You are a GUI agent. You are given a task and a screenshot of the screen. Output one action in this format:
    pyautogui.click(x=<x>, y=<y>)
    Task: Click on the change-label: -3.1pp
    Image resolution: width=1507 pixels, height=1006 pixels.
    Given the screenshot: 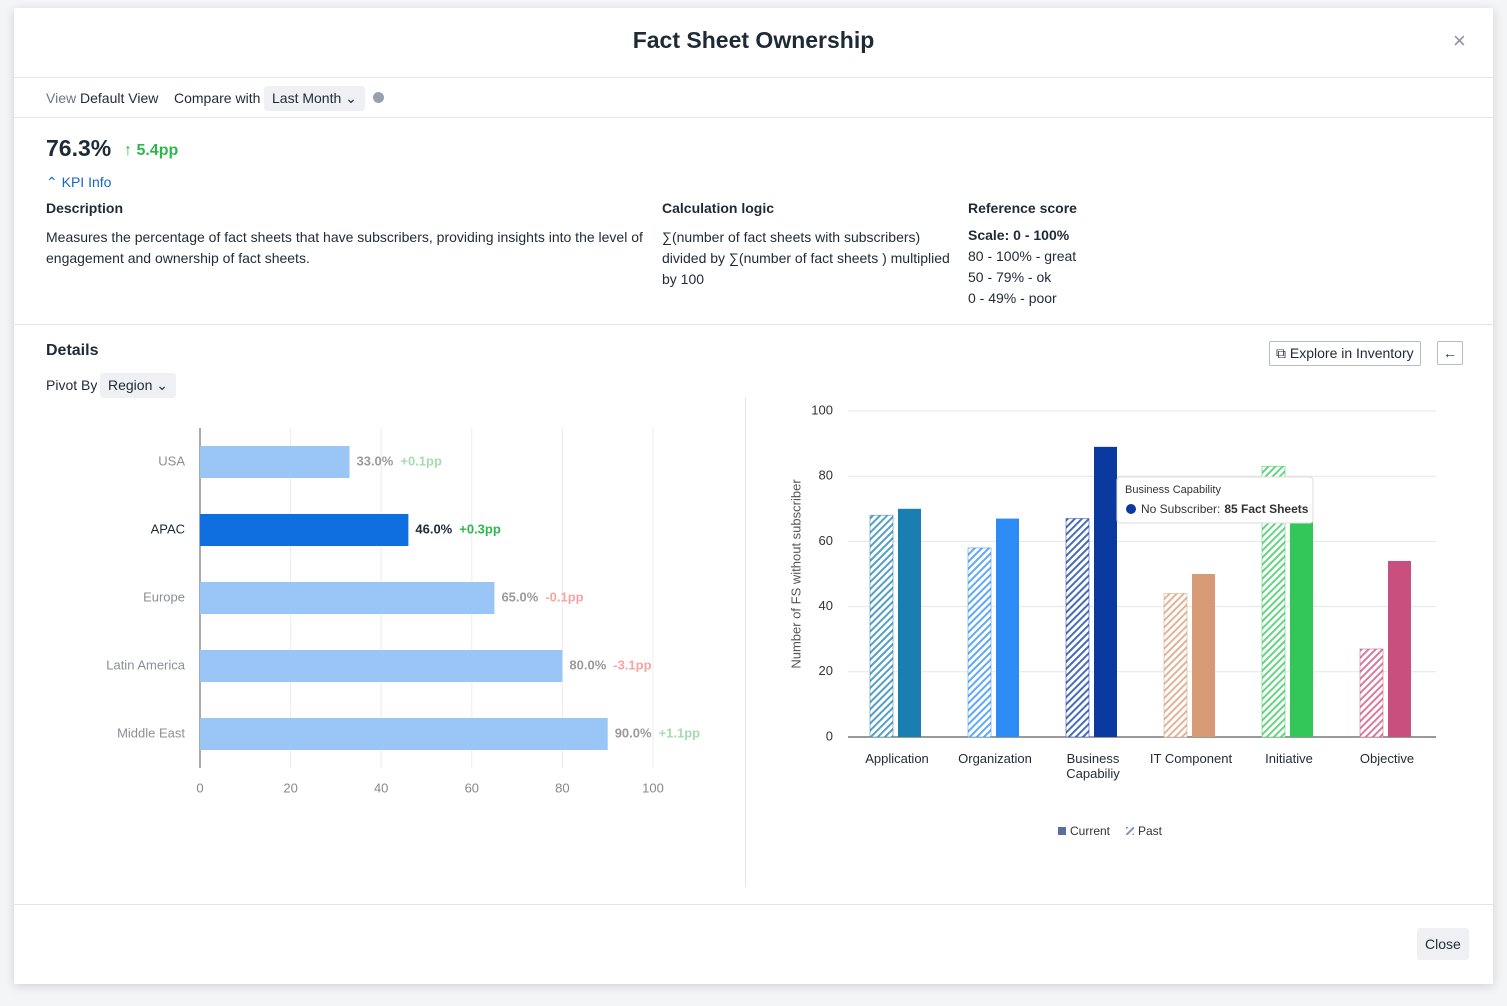 What is the action you would take?
    pyautogui.click(x=632, y=664)
    